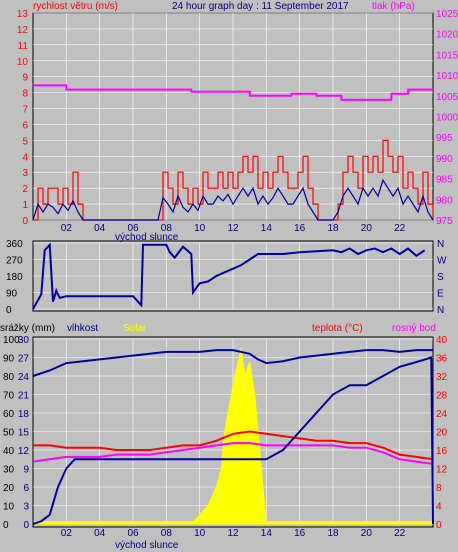 This screenshot has height=552, width=458. I want to click on panel1-y-tick-right: 995, so click(444, 138).